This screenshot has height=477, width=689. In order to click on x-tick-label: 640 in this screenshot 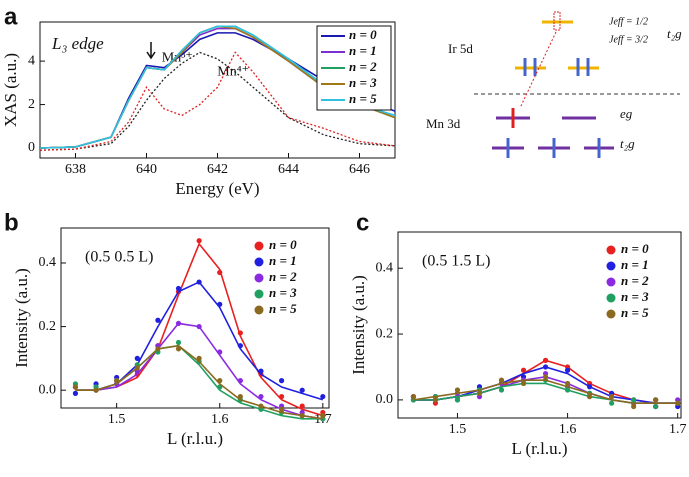, I will do `click(146, 169)`.